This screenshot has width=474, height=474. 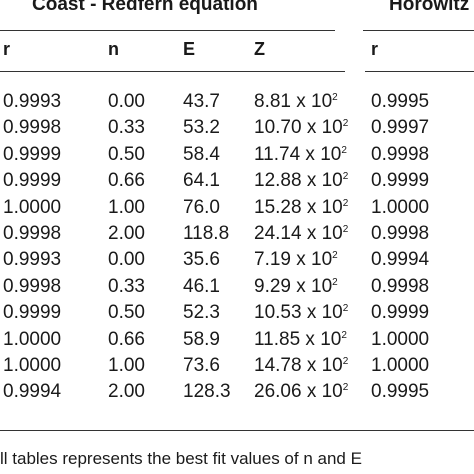 I want to click on cell-r2: 0.9994, so click(x=400, y=260).